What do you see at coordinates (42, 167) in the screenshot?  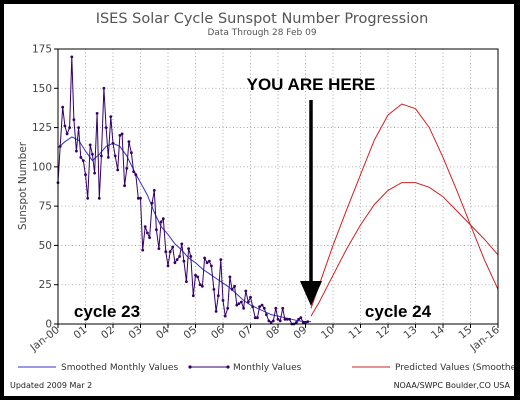 I see `y-tick-label: 100` at bounding box center [42, 167].